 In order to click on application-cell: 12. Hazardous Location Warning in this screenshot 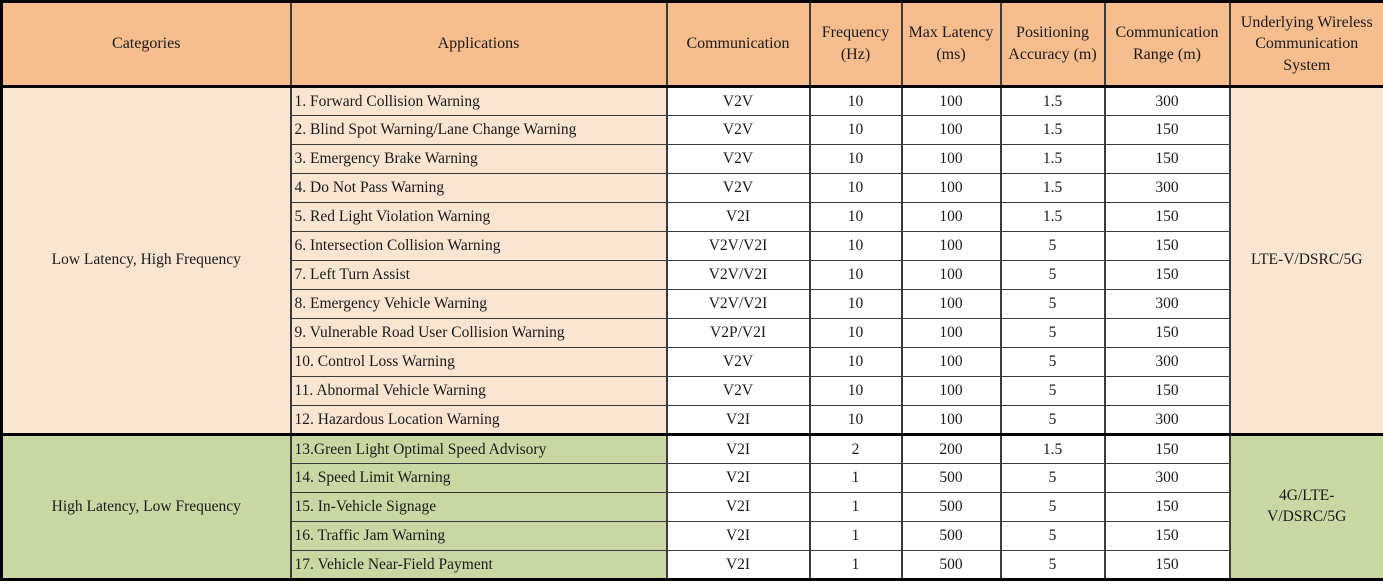, I will do `click(478, 420)`.